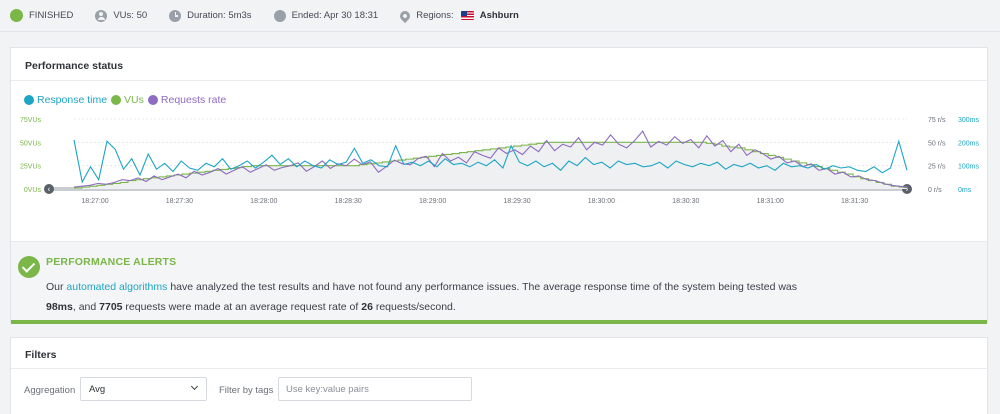  I want to click on x-axis-tick-label: 18:27:00, so click(94, 201).